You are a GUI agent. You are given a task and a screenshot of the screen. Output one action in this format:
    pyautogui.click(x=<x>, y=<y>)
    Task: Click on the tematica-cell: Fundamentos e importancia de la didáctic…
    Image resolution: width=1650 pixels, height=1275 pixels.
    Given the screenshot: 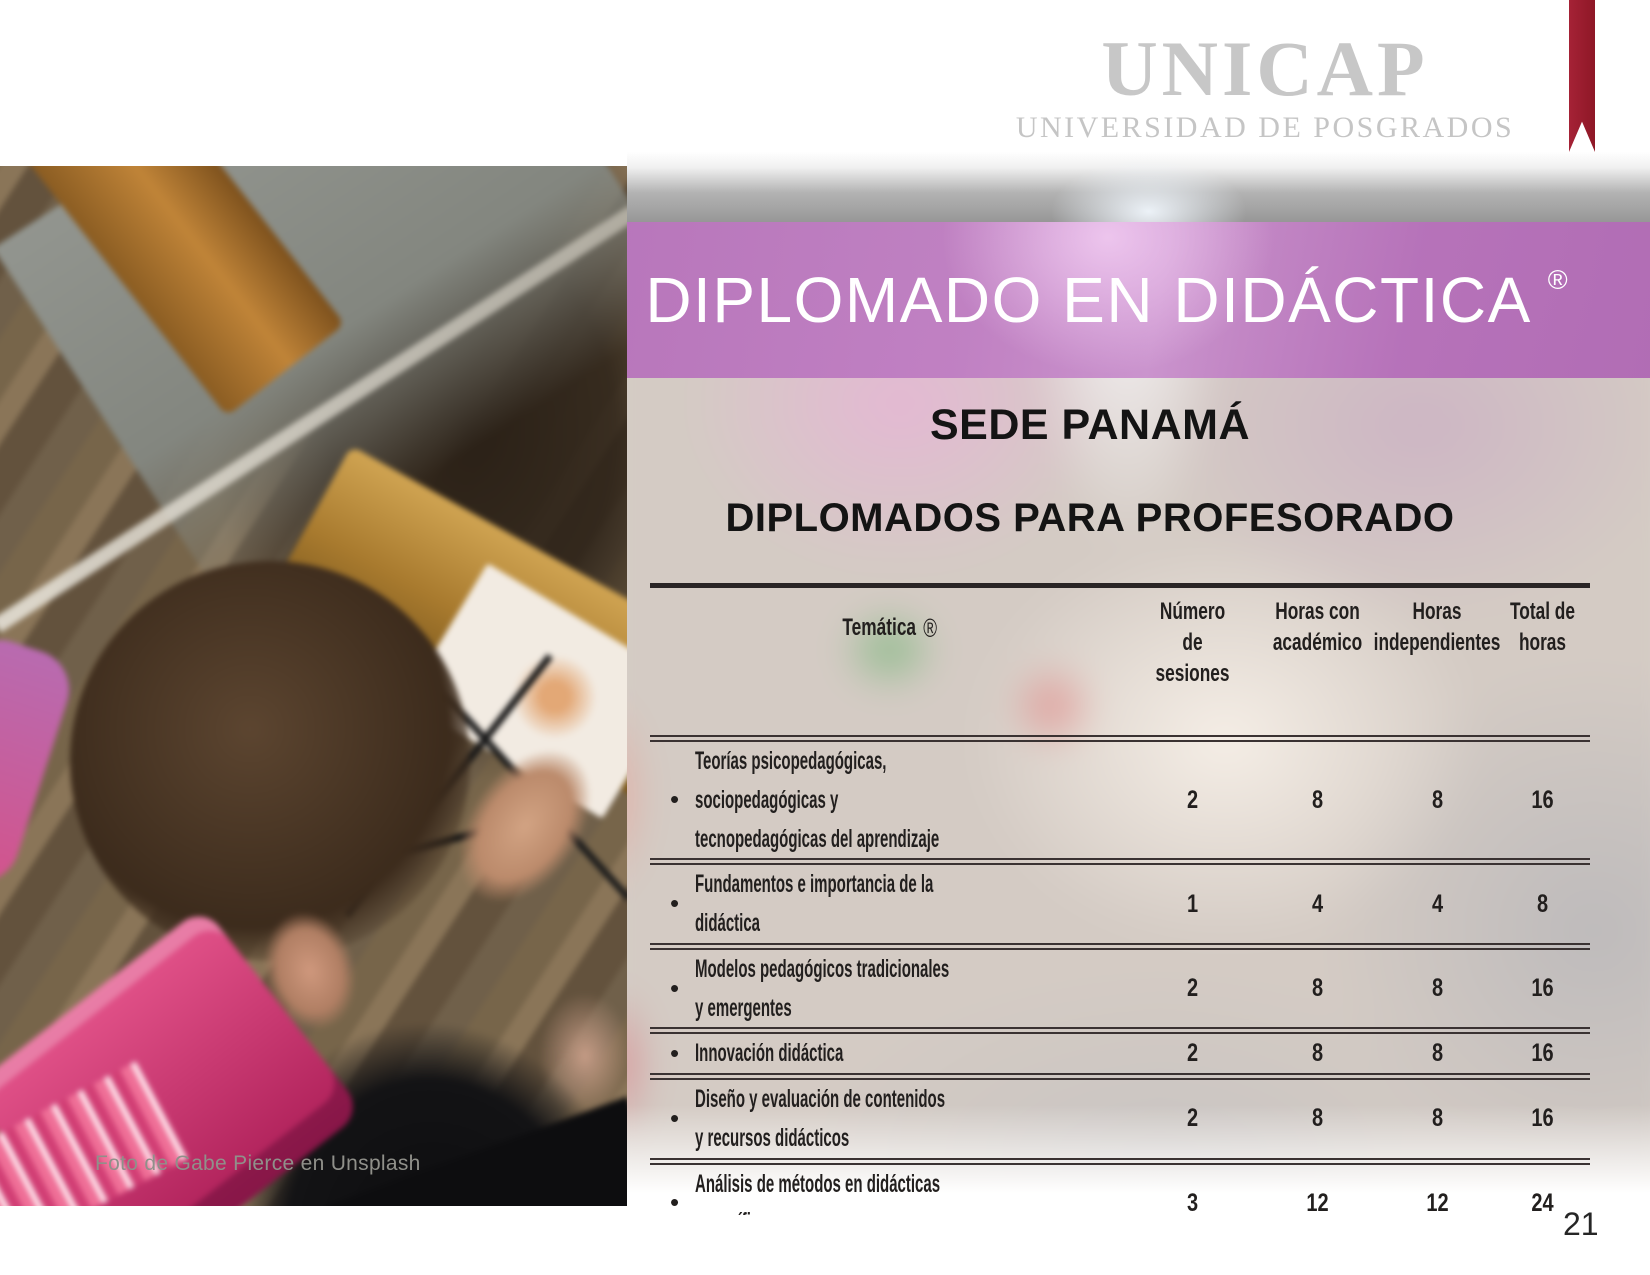 What is the action you would take?
    pyautogui.click(x=890, y=904)
    